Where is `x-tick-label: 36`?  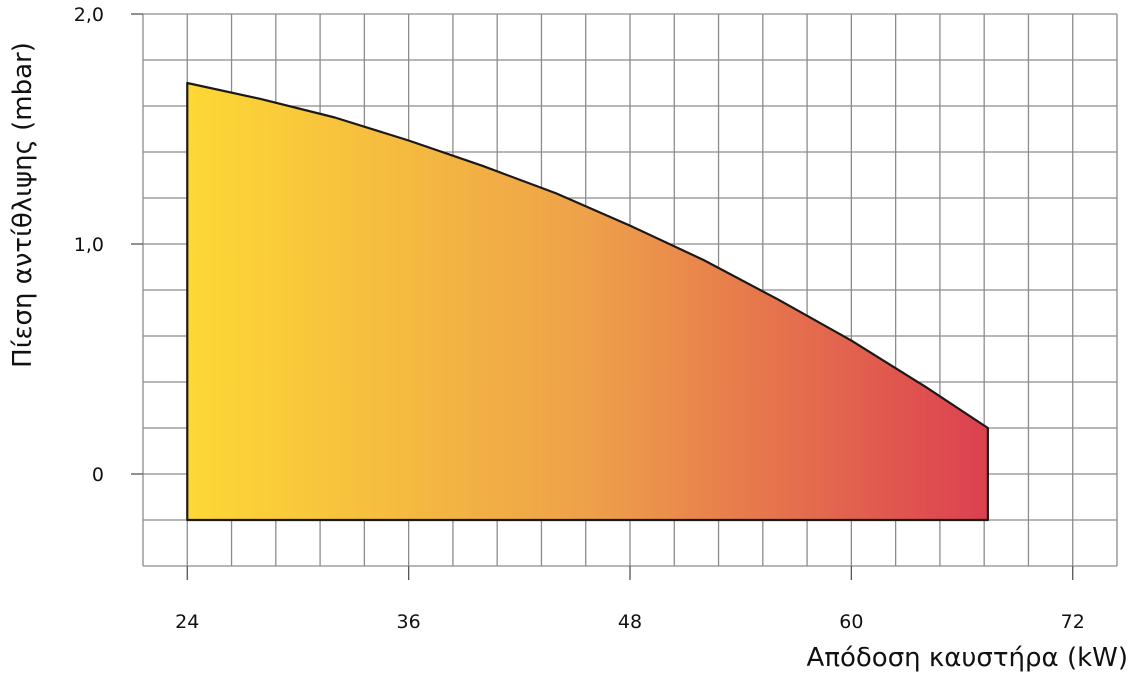 x-tick-label: 36 is located at coordinates (409, 622).